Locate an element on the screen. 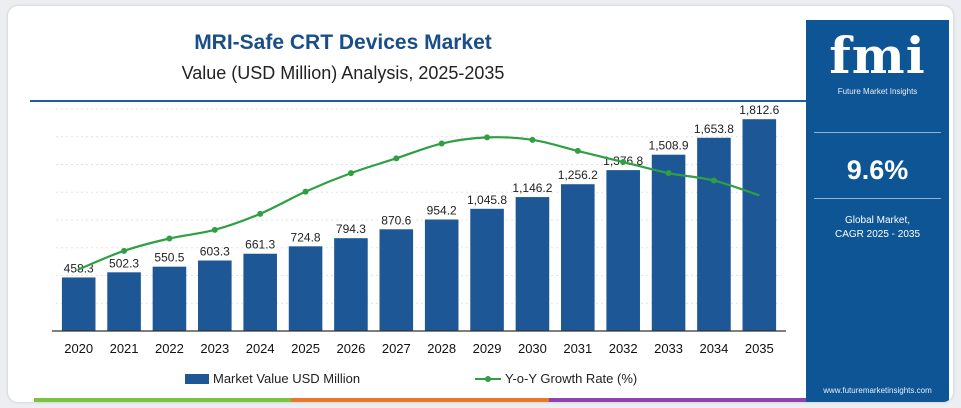  x-tick-label: 2034 is located at coordinates (713, 348).